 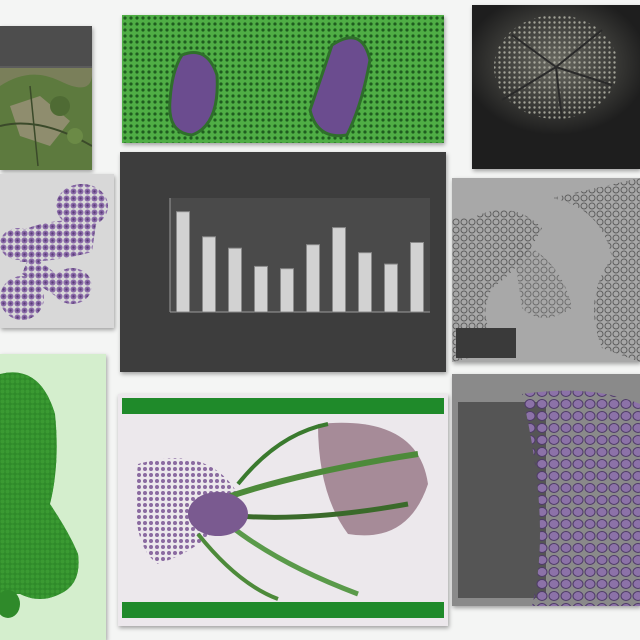 I want to click on micrograph-image, so click(x=556, y=70).